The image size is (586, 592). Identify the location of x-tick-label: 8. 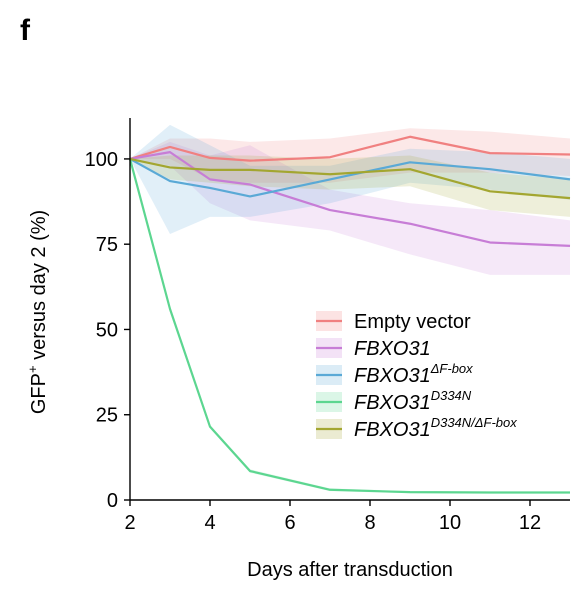
(369, 523).